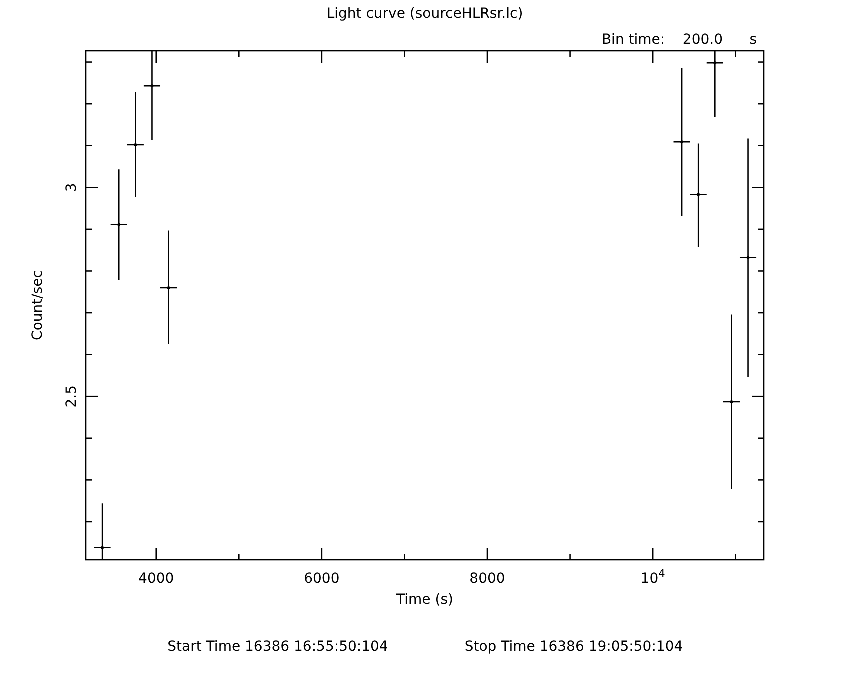 This screenshot has width=850, height=680. What do you see at coordinates (574, 647) in the screenshot?
I see `text: Stop Time 16386 19:05:50:104` at bounding box center [574, 647].